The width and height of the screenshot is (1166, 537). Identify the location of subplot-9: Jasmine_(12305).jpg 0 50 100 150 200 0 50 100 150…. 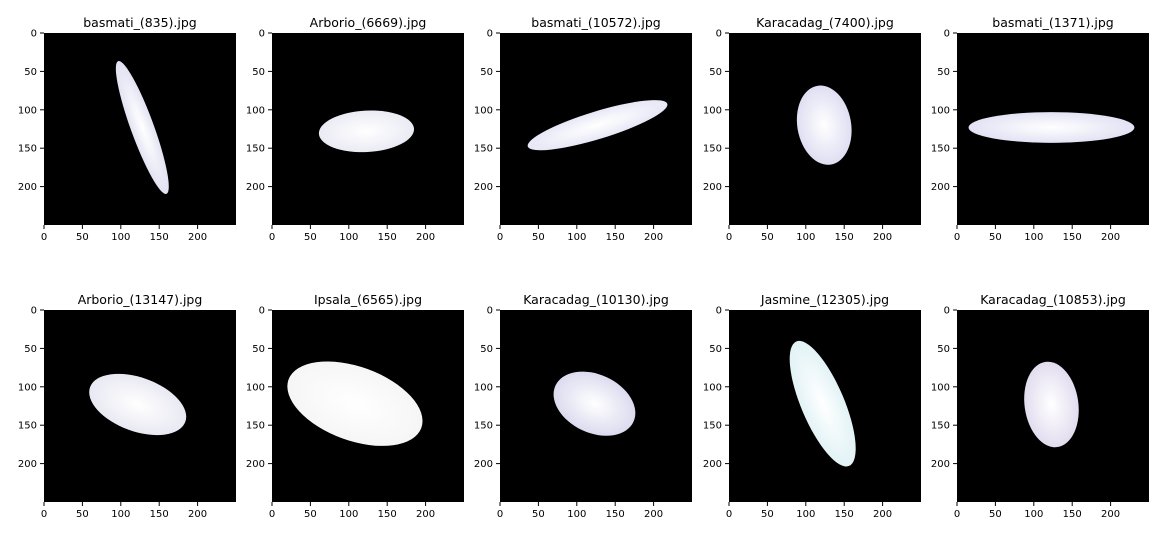
(812, 406).